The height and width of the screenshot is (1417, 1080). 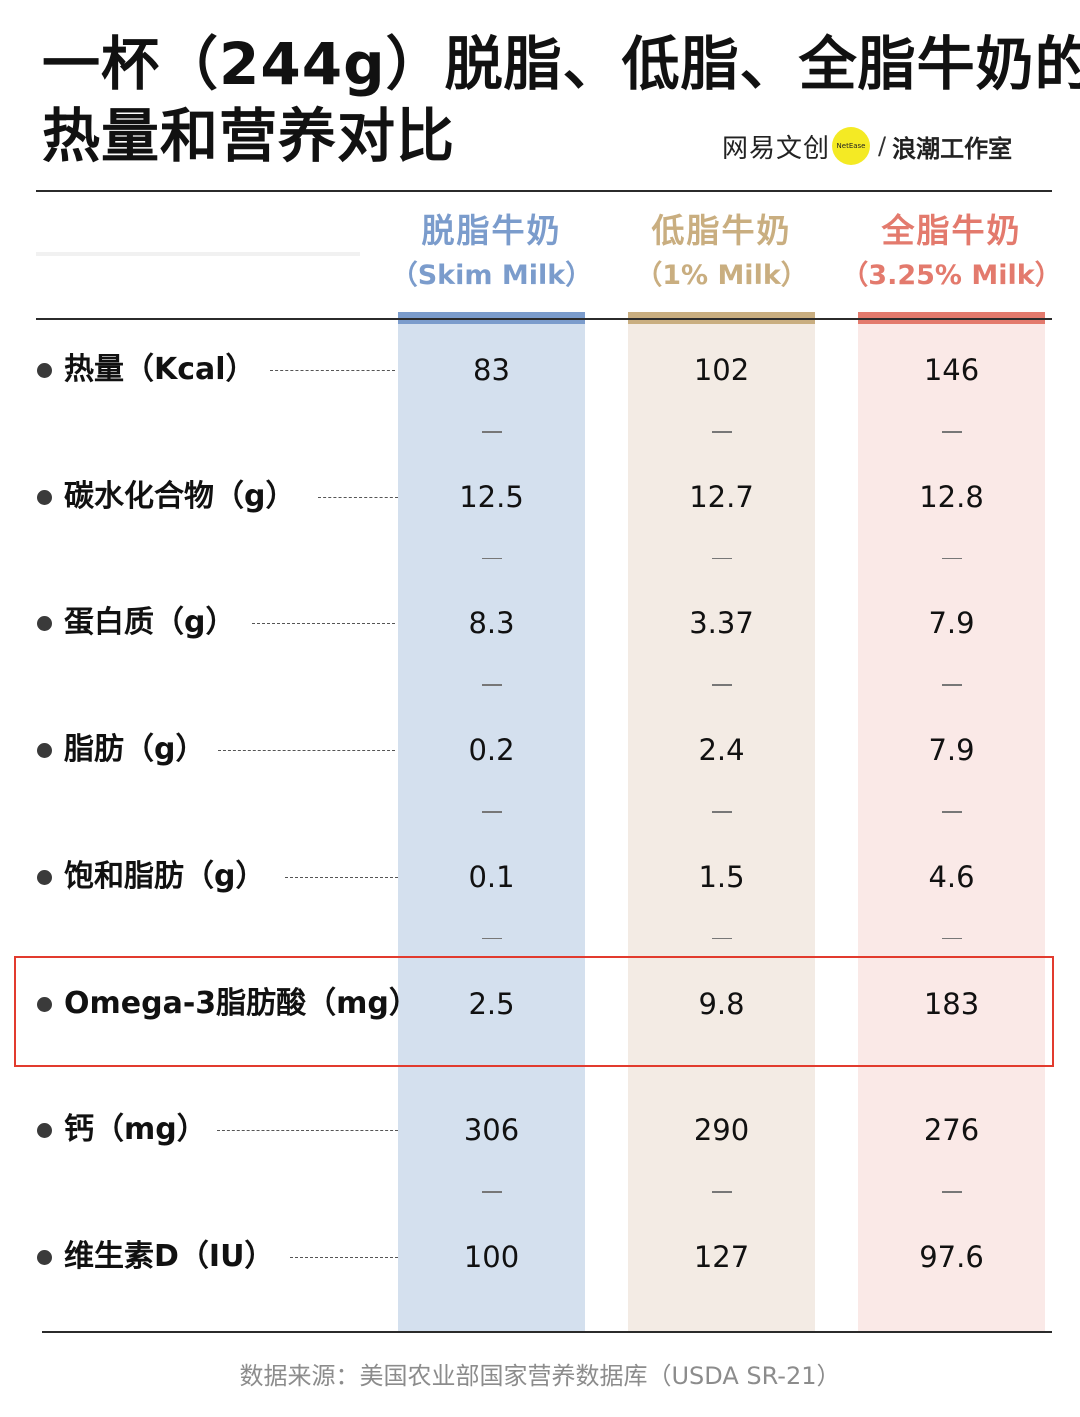 What do you see at coordinates (491, 1130) in the screenshot?
I see `table-cell: 306` at bounding box center [491, 1130].